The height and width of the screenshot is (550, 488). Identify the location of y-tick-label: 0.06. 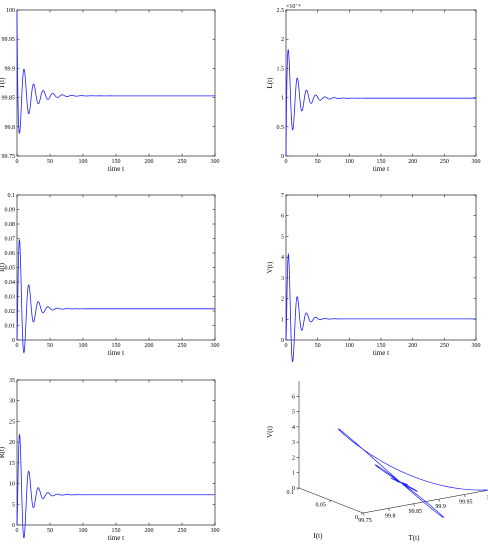
(10, 254).